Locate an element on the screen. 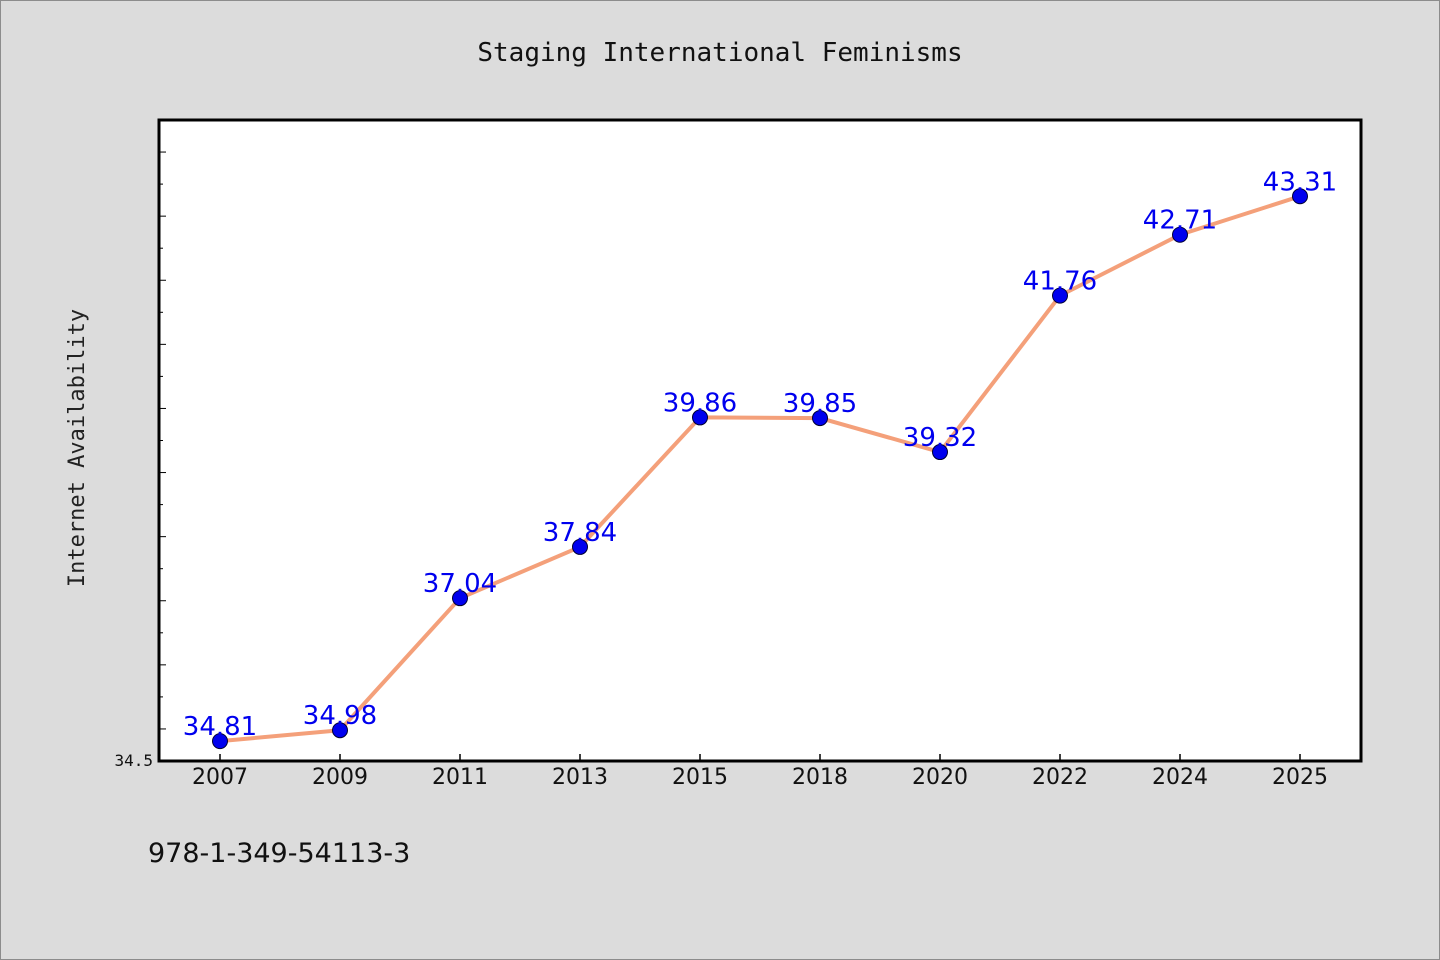  chart-title: Staging International Feminisms is located at coordinates (719, 53).